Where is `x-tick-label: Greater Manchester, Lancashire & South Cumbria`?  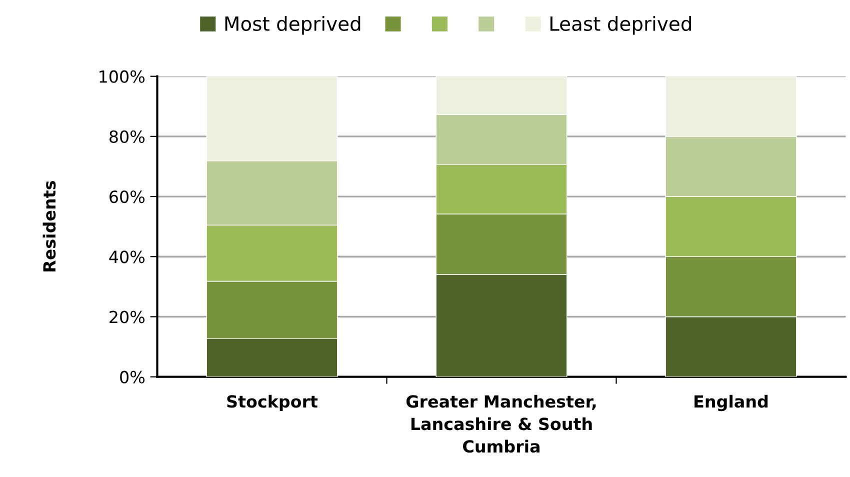
x-tick-label: Greater Manchester, Lancashire & South Cumbria is located at coordinates (501, 423).